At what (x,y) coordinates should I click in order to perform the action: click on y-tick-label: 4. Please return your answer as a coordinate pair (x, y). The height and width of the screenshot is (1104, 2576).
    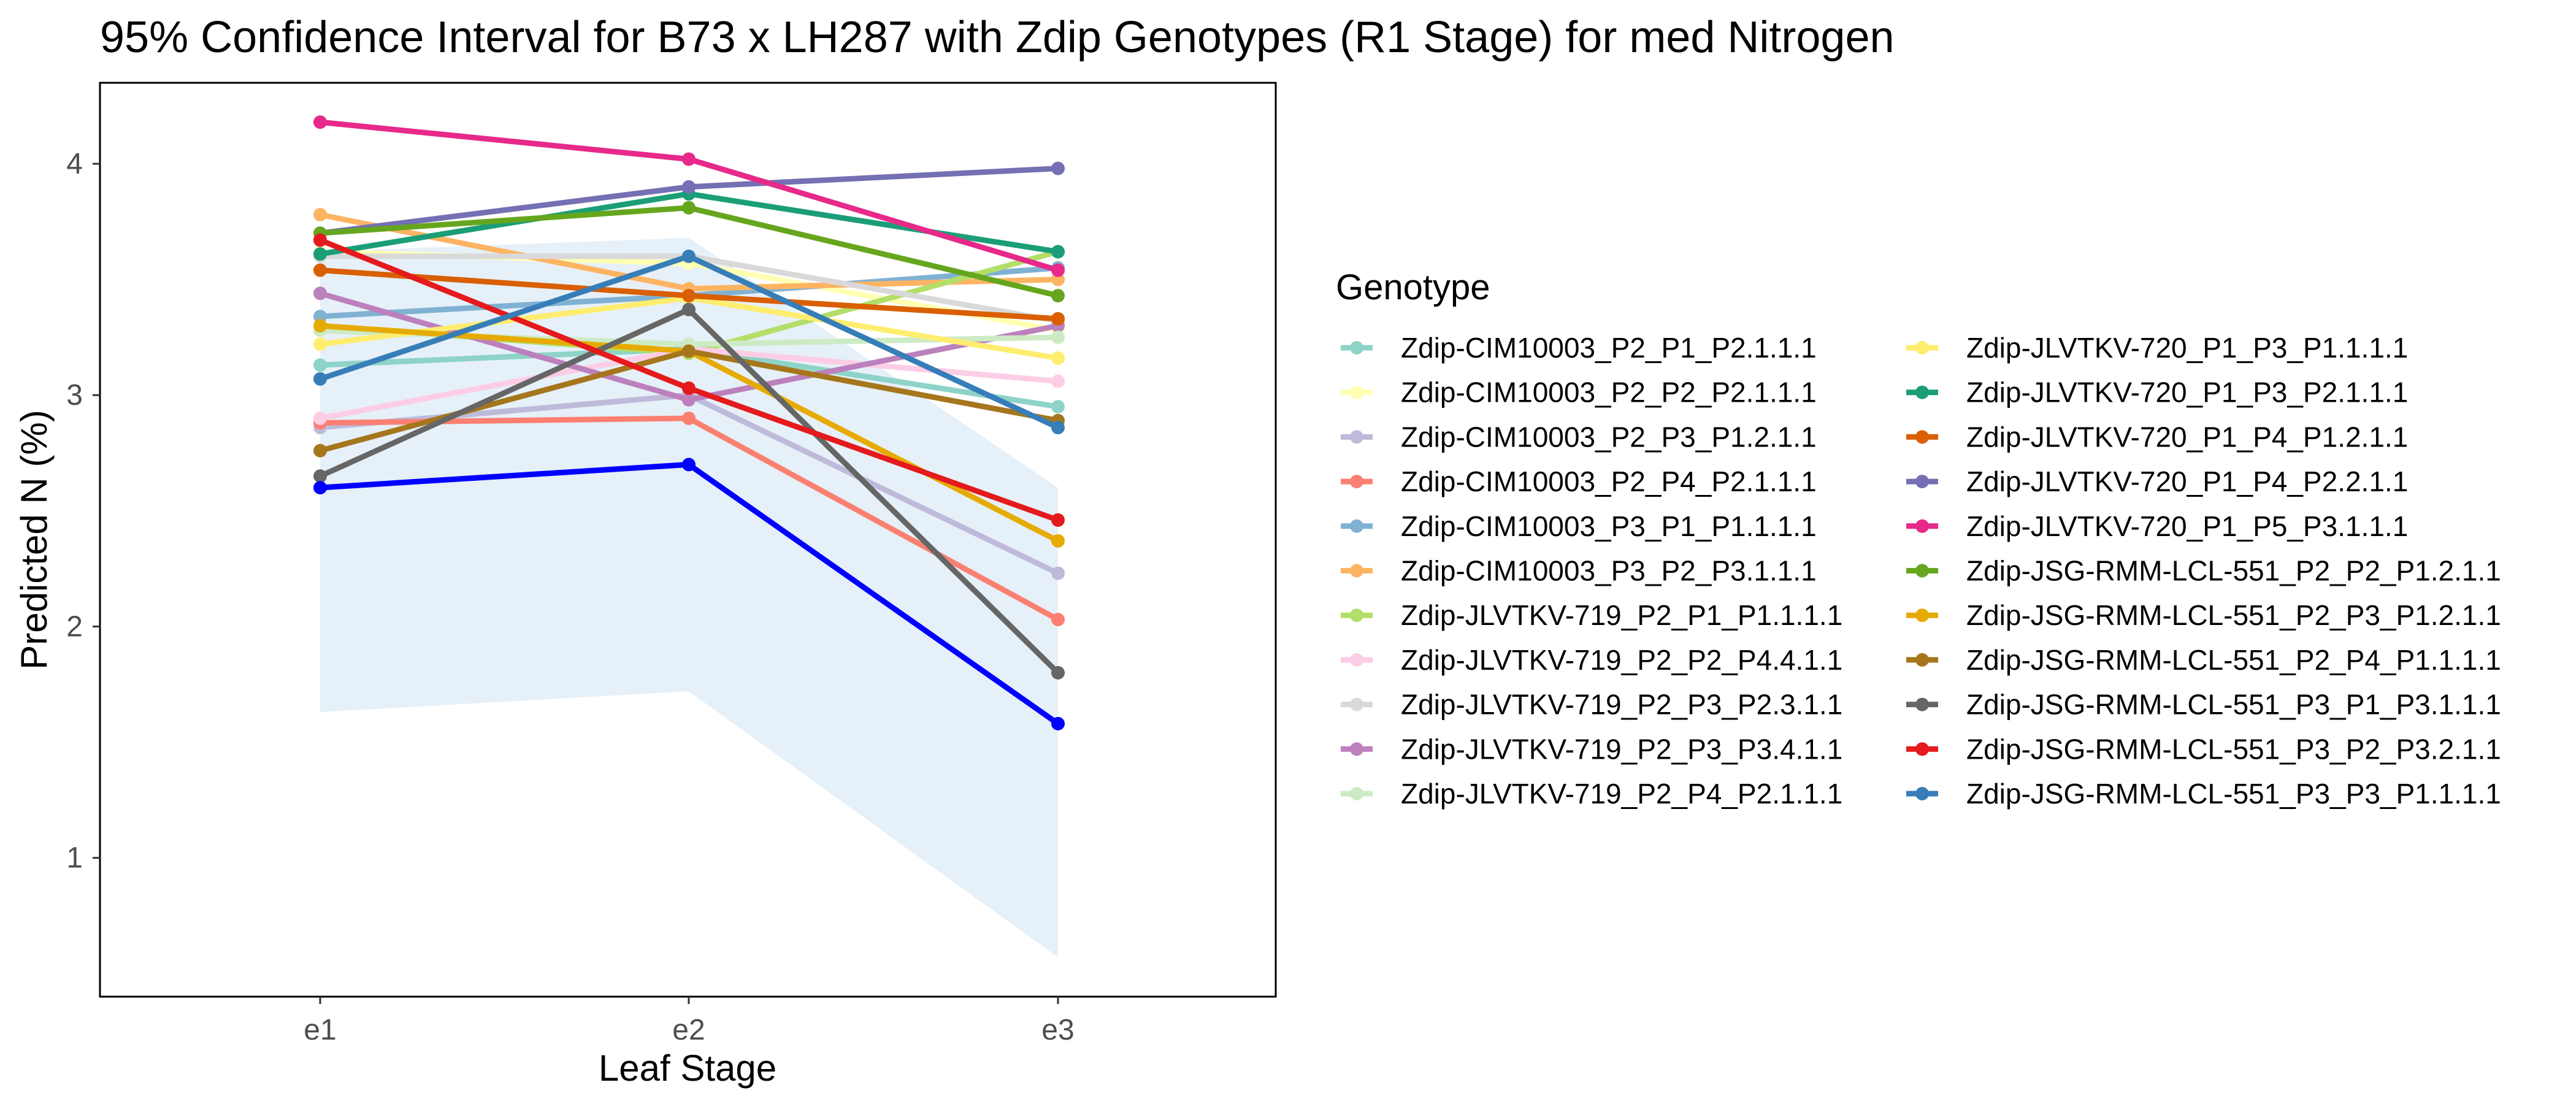
    Looking at the image, I should click on (74, 164).